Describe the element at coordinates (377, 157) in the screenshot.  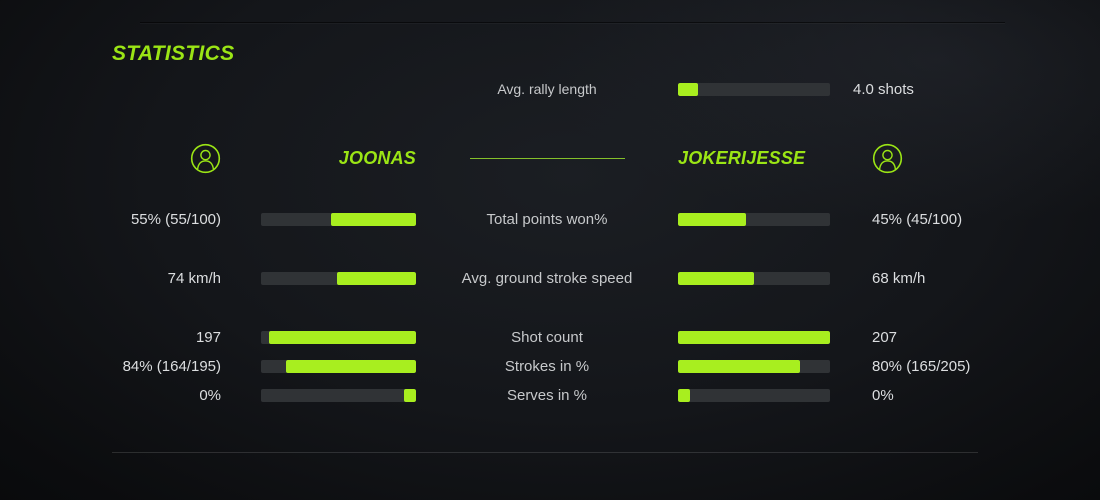
I see `player-name-left: JOONAS` at that location.